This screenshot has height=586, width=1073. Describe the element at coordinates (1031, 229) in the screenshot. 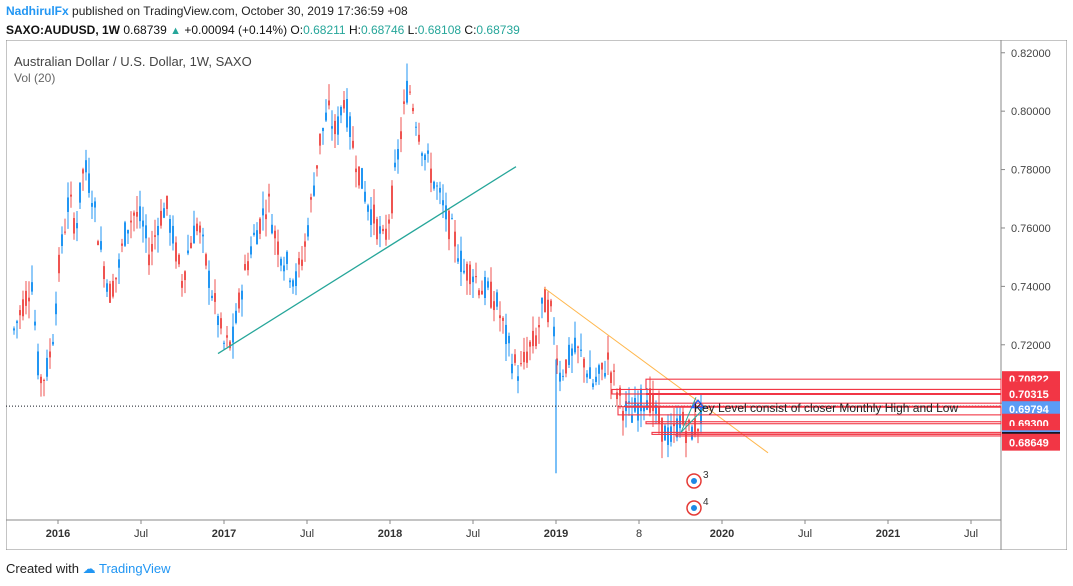

I see `price-tick-label: 0.76000` at that location.